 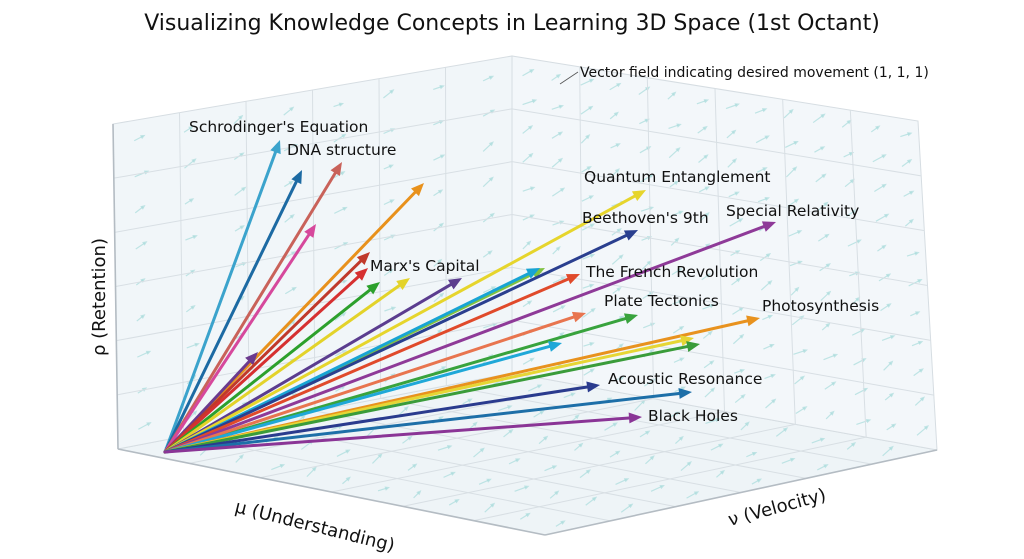 What do you see at coordinates (677, 177) in the screenshot?
I see `concept-label: Quantum Entanglement` at bounding box center [677, 177].